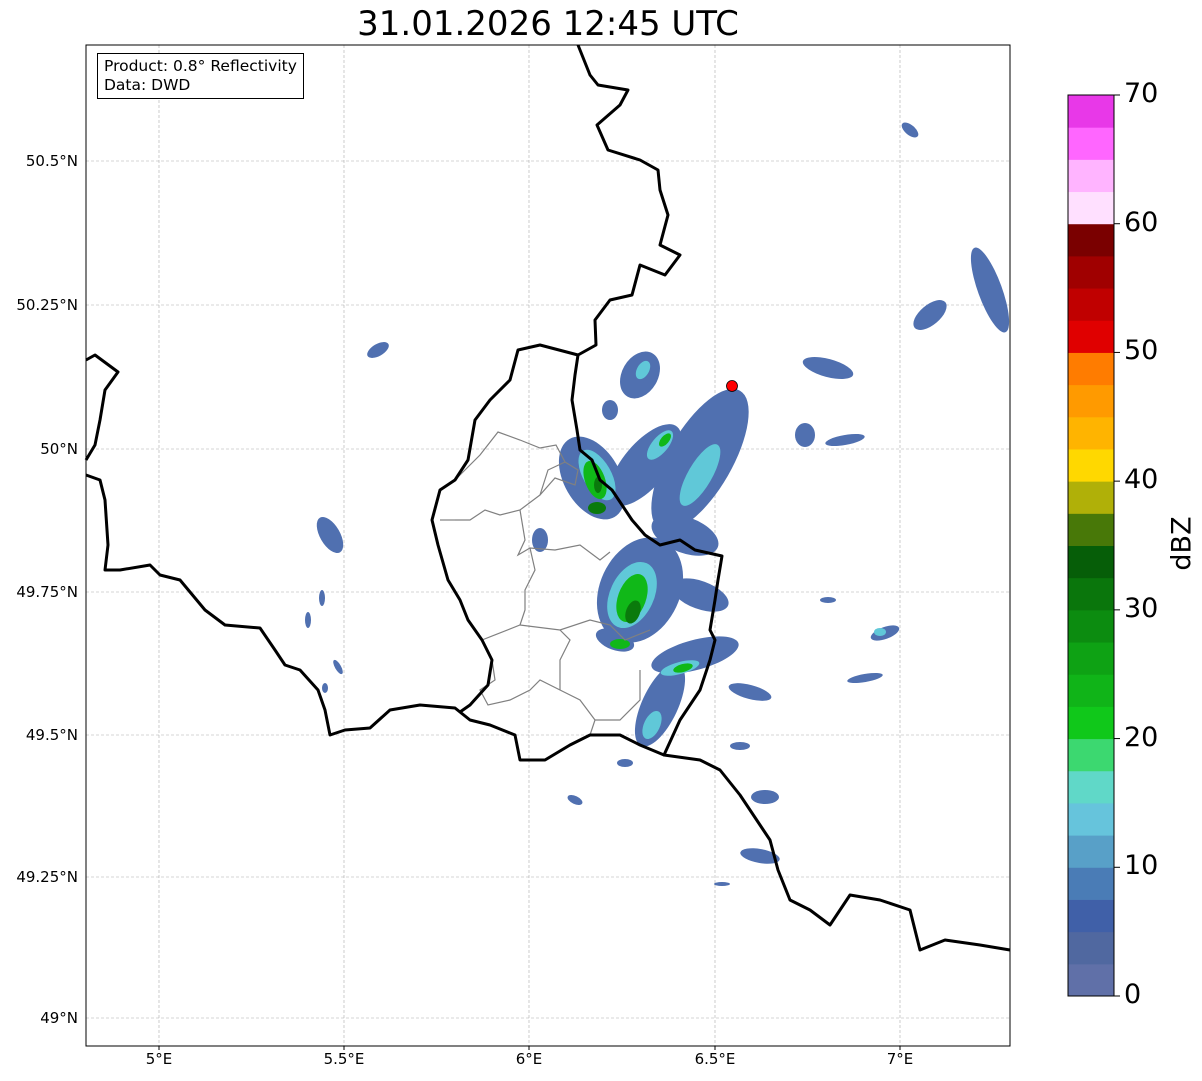  What do you see at coordinates (1141, 479) in the screenshot?
I see `colorbar-tick-label: 40` at bounding box center [1141, 479].